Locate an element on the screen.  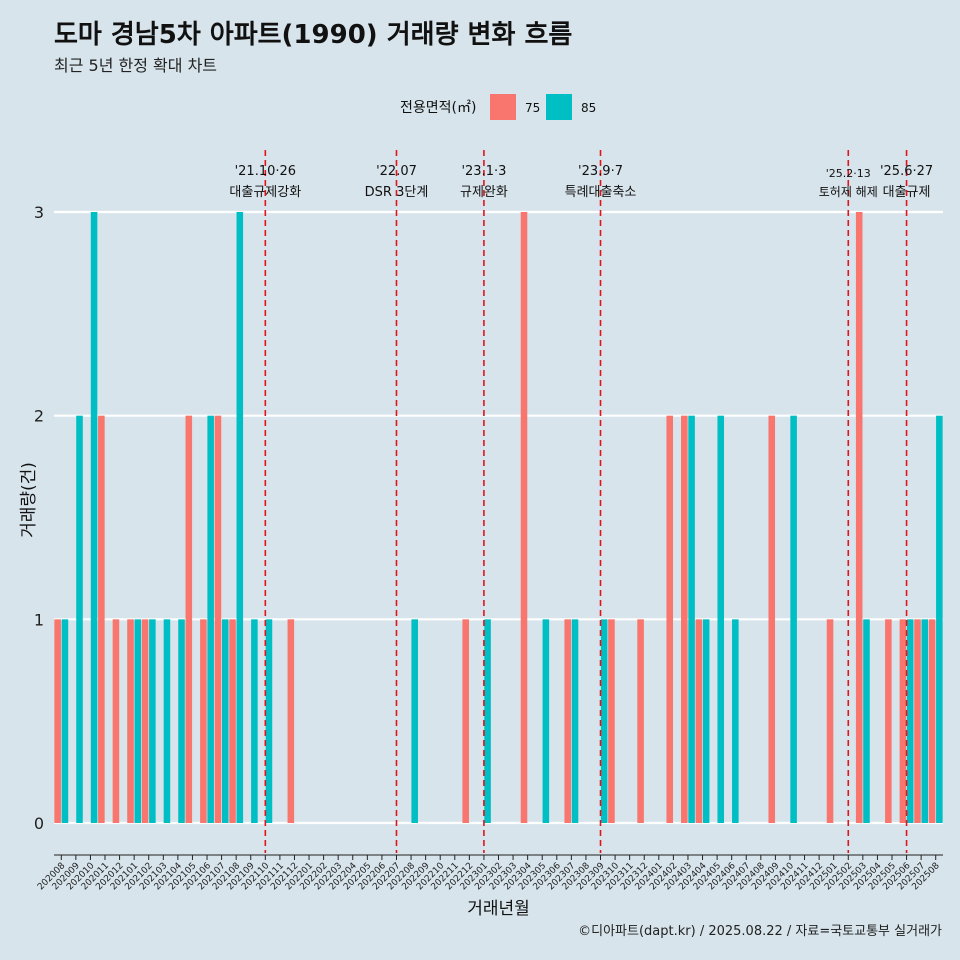
legend-label-85: 85 is located at coordinates (588, 108).